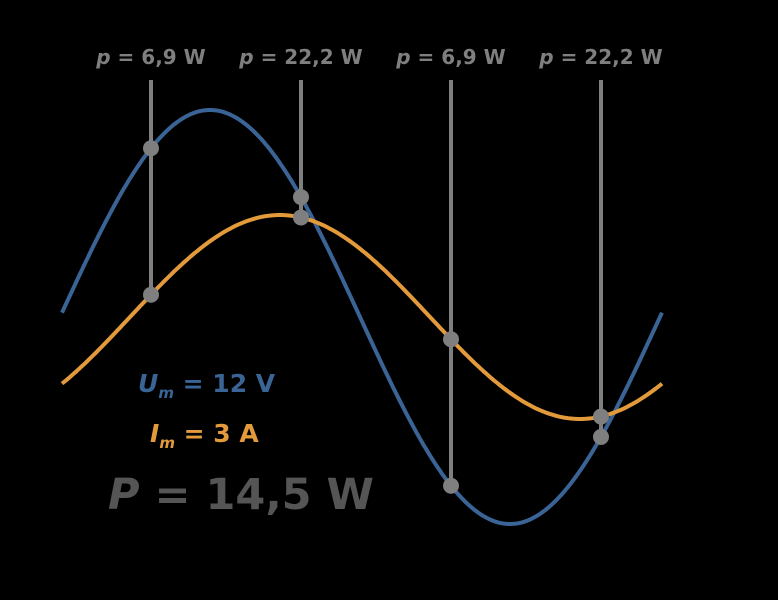 This screenshot has height=600, width=778. What do you see at coordinates (207, 385) in the screenshot?
I see `voltage-label: Um = 12 V` at bounding box center [207, 385].